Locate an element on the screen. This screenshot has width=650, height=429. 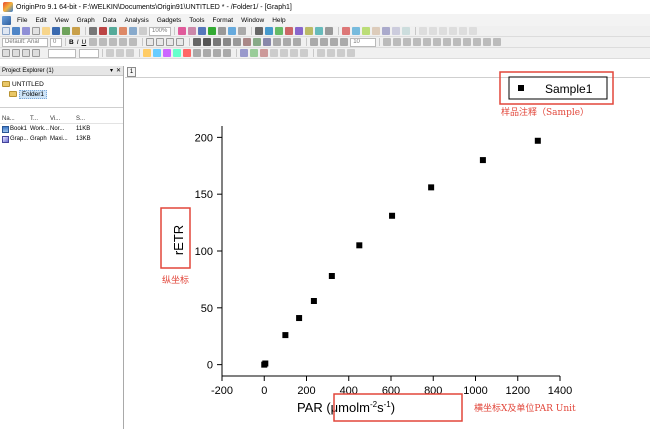
merge-graph-icon is located at coordinates (417, 42).